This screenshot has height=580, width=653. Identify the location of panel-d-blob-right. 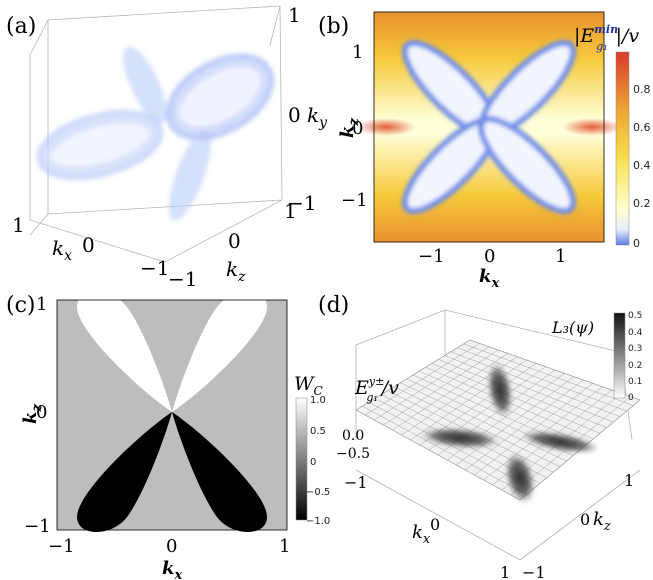
(560, 442).